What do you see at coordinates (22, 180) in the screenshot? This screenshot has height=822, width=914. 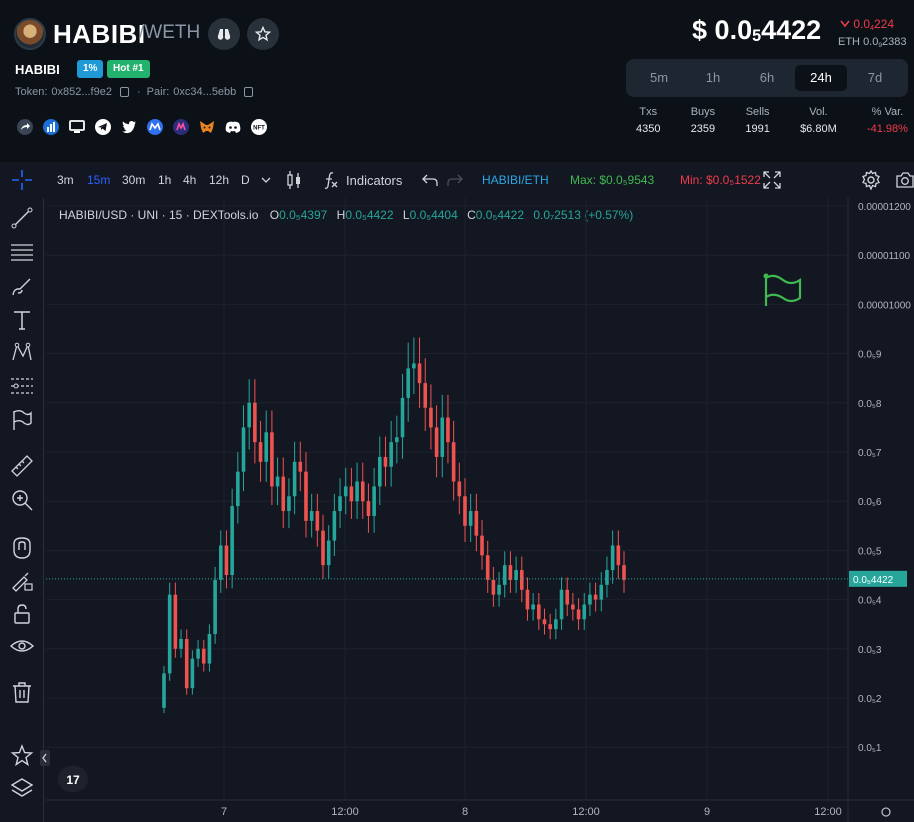 I see `crosshair-icon` at bounding box center [22, 180].